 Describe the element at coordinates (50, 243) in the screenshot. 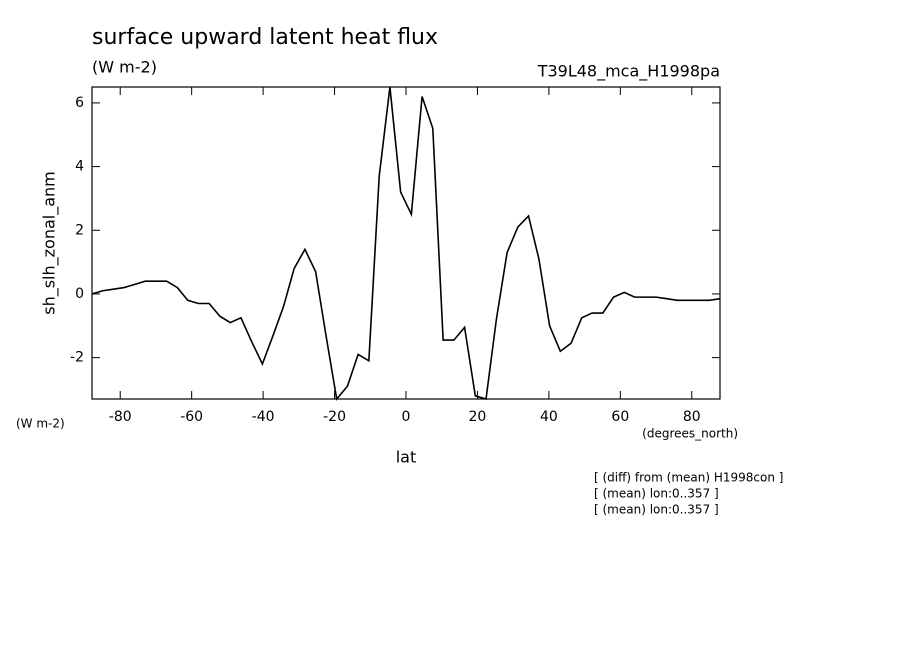

I see `y-axis-label: sh_slh_zonal_anm` at that location.